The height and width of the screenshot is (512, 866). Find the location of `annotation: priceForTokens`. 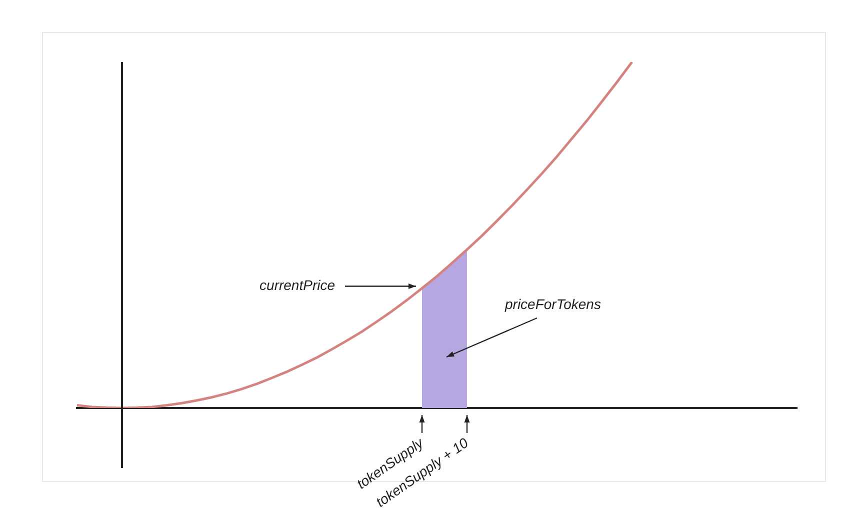

annotation: priceForTokens is located at coordinates (552, 304).